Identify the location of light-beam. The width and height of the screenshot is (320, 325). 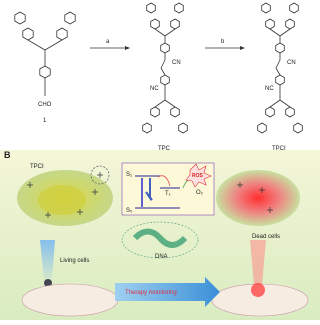
(47, 260).